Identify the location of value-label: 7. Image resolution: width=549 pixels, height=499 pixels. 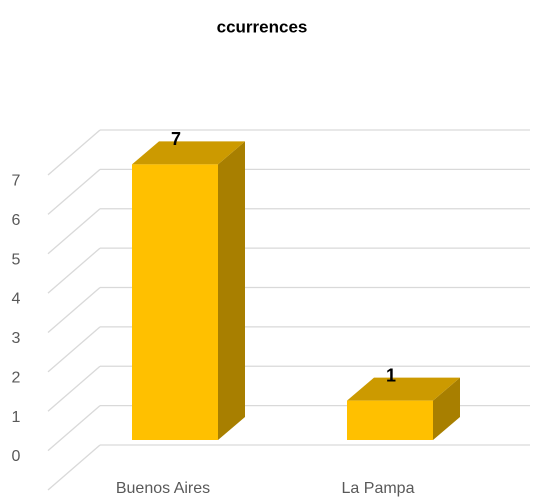
(176, 139).